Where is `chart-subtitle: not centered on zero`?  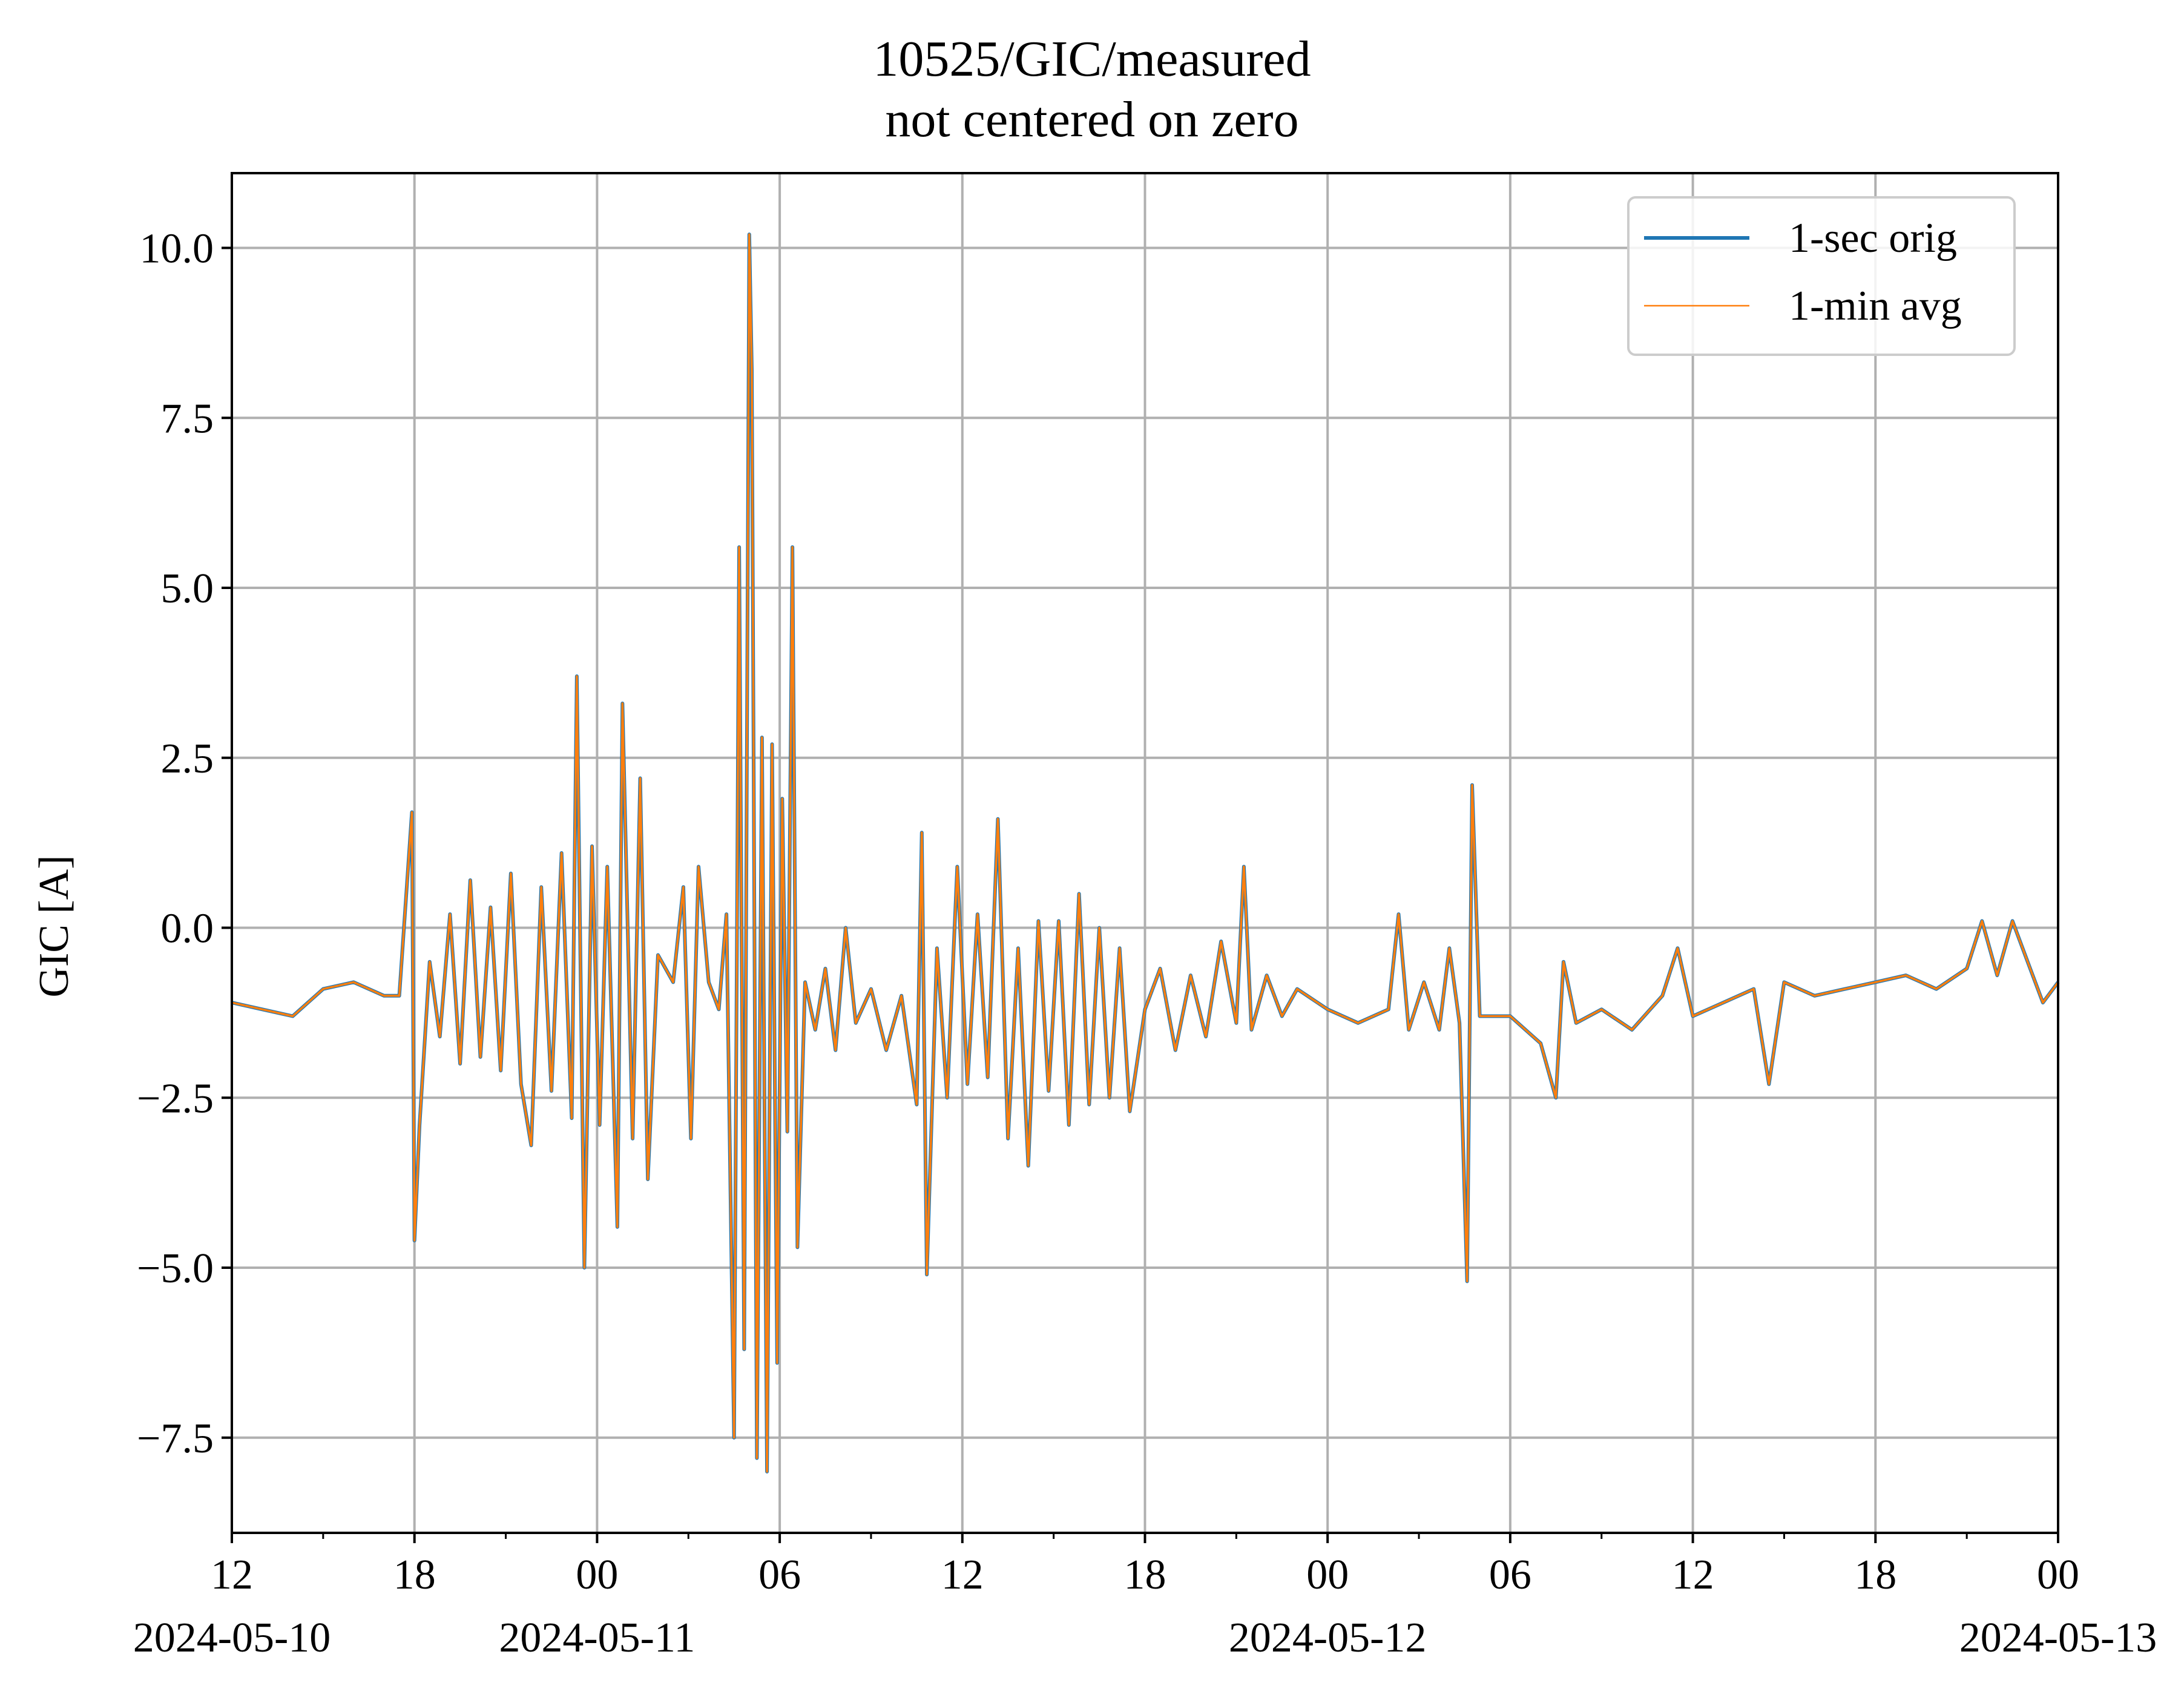 chart-subtitle: not centered on zero is located at coordinates (1092, 120).